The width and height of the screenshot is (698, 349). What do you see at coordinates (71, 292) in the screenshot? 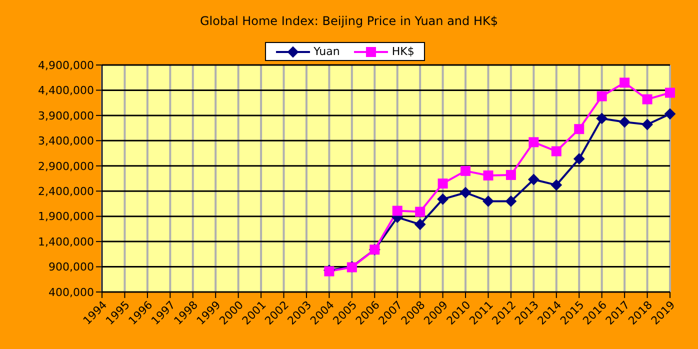
I see `y-tick-label: 400,000` at bounding box center [71, 292].